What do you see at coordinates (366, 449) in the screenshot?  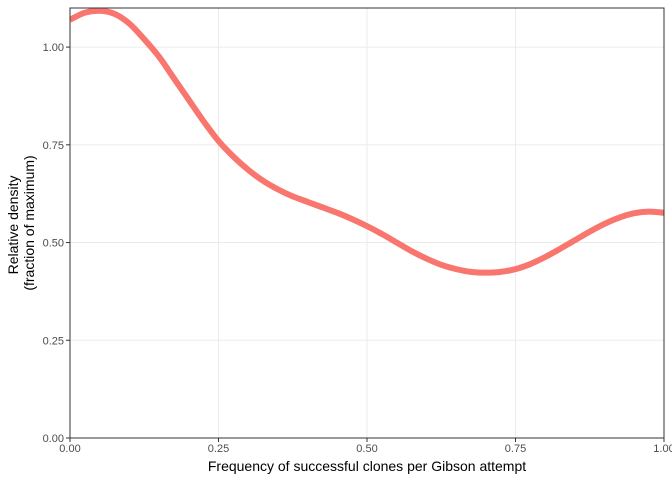 I see `x-tick-label: 0.50` at bounding box center [366, 449].